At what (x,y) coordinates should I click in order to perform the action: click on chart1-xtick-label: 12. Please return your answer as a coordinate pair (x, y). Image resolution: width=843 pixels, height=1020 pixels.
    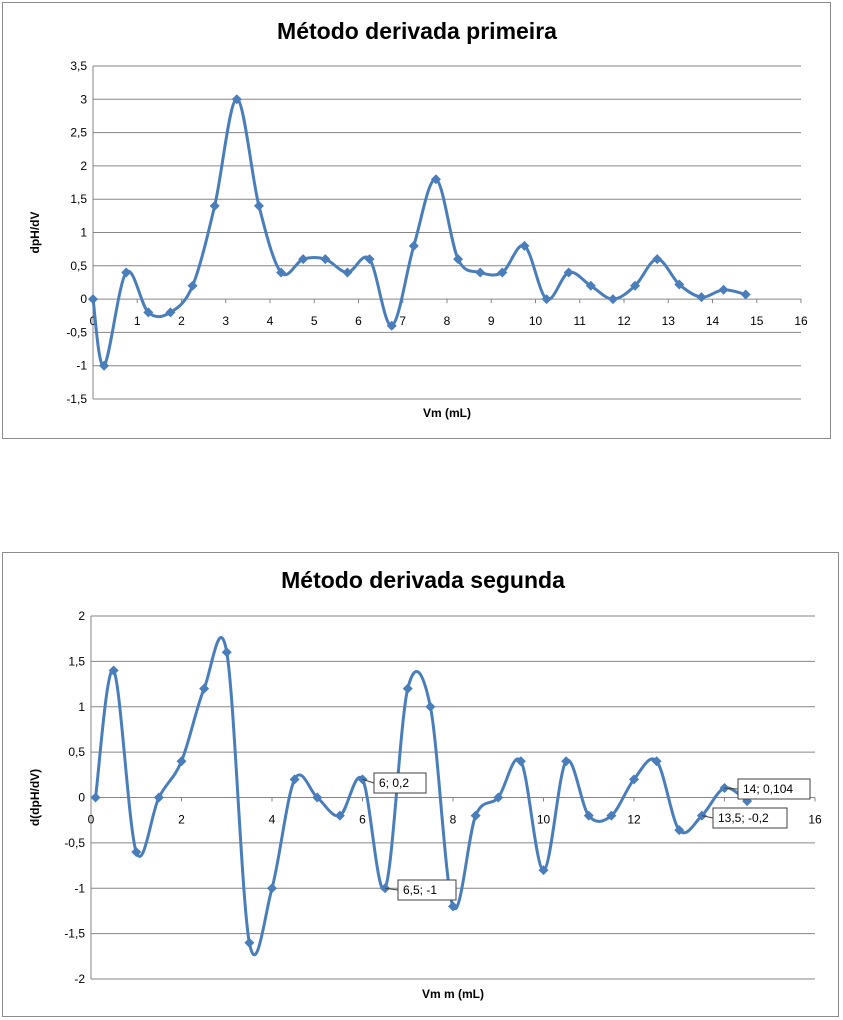
    Looking at the image, I should click on (624, 321).